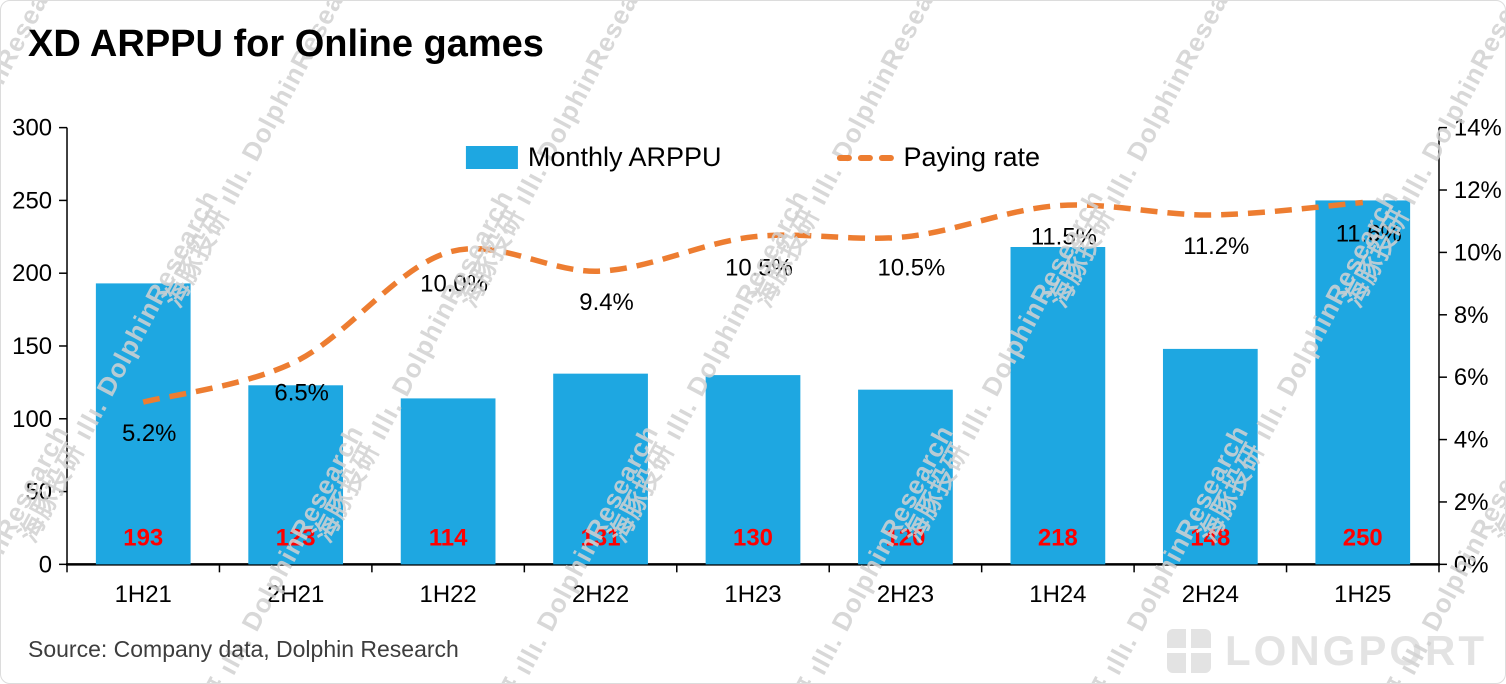 The height and width of the screenshot is (684, 1506). I want to click on legend-item-paying-rate: Paying rate, so click(938, 157).